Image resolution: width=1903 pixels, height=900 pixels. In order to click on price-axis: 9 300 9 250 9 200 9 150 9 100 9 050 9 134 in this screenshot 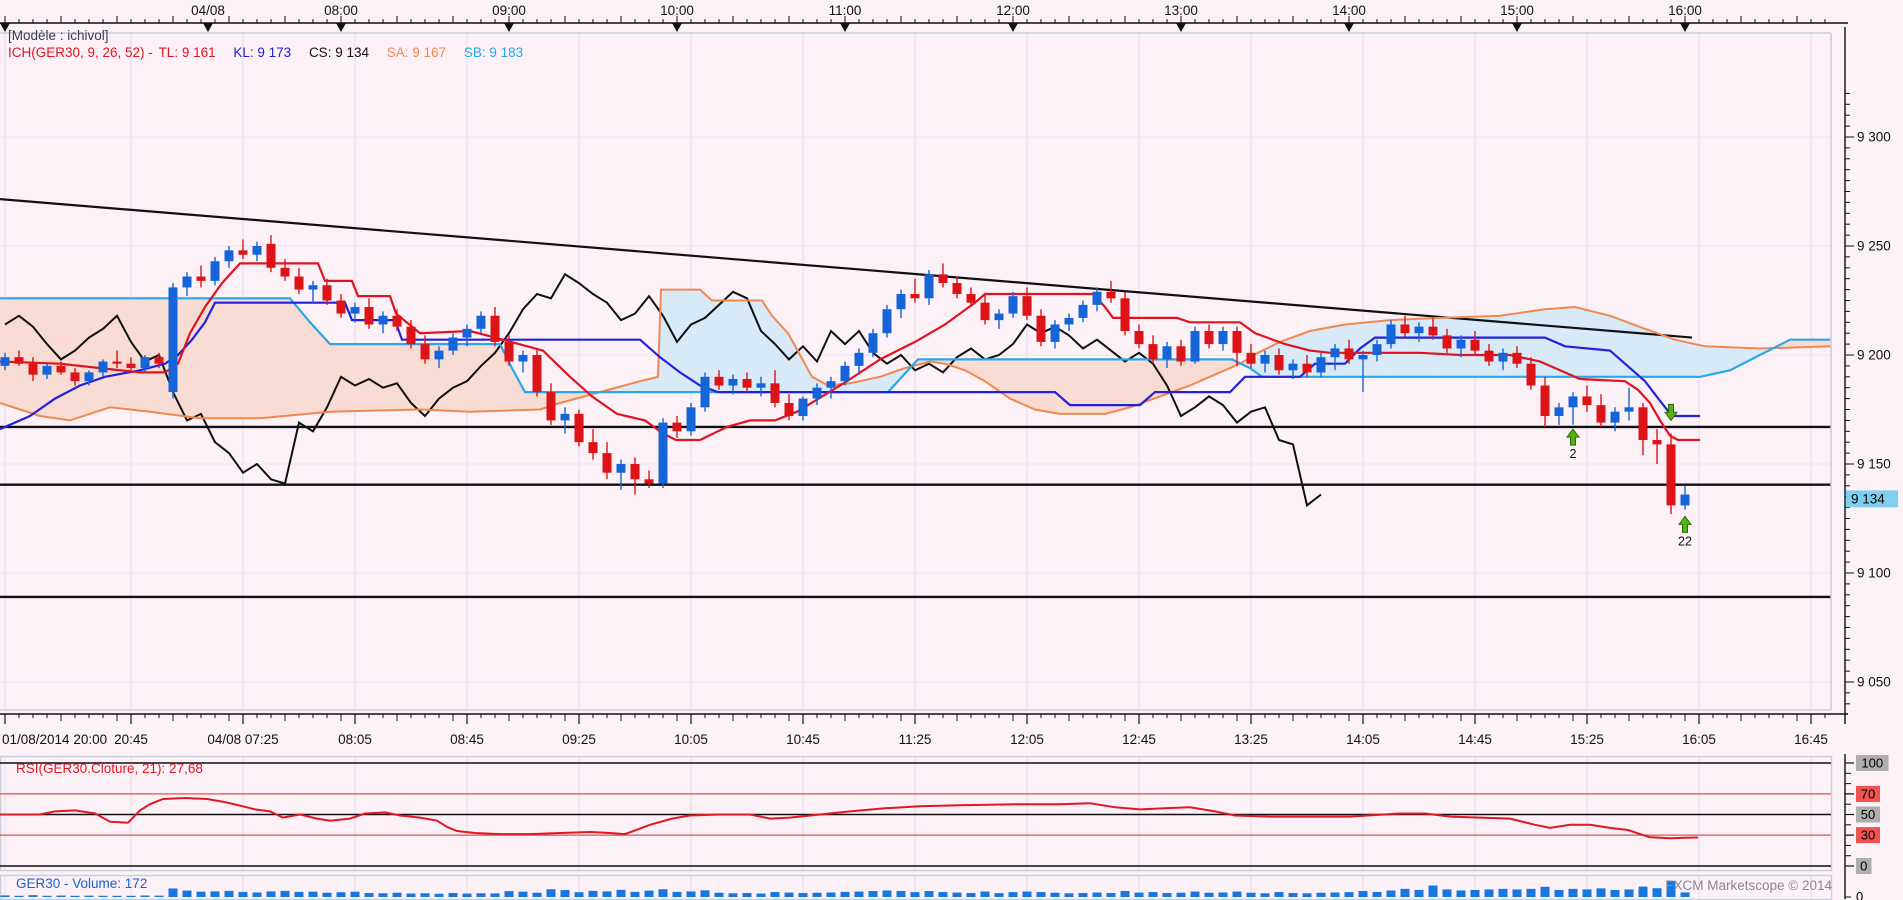, I will do `click(1871, 375)`.